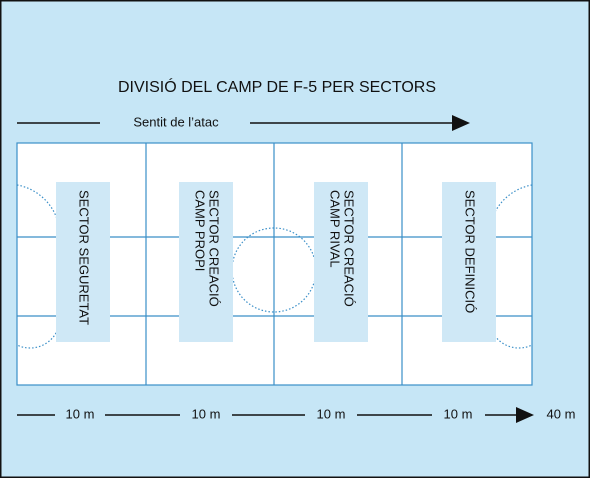  What do you see at coordinates (470, 251) in the screenshot?
I see `sector-label: SECTOR DEFINICIÓ` at bounding box center [470, 251].